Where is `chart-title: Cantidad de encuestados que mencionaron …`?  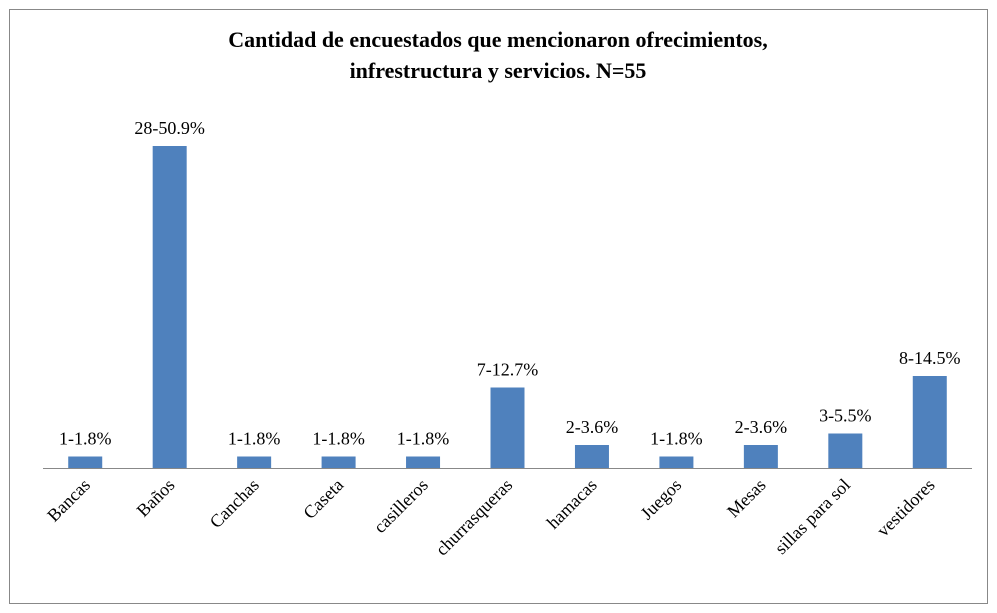 chart-title: Cantidad de encuestados que mencionaron … is located at coordinates (497, 39).